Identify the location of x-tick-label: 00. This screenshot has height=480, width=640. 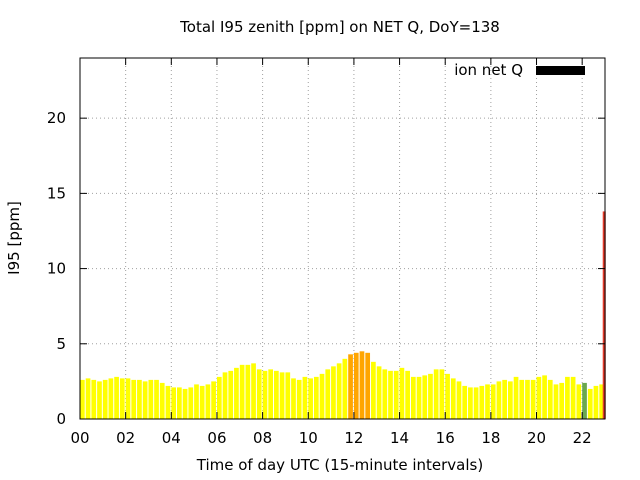
(79, 438).